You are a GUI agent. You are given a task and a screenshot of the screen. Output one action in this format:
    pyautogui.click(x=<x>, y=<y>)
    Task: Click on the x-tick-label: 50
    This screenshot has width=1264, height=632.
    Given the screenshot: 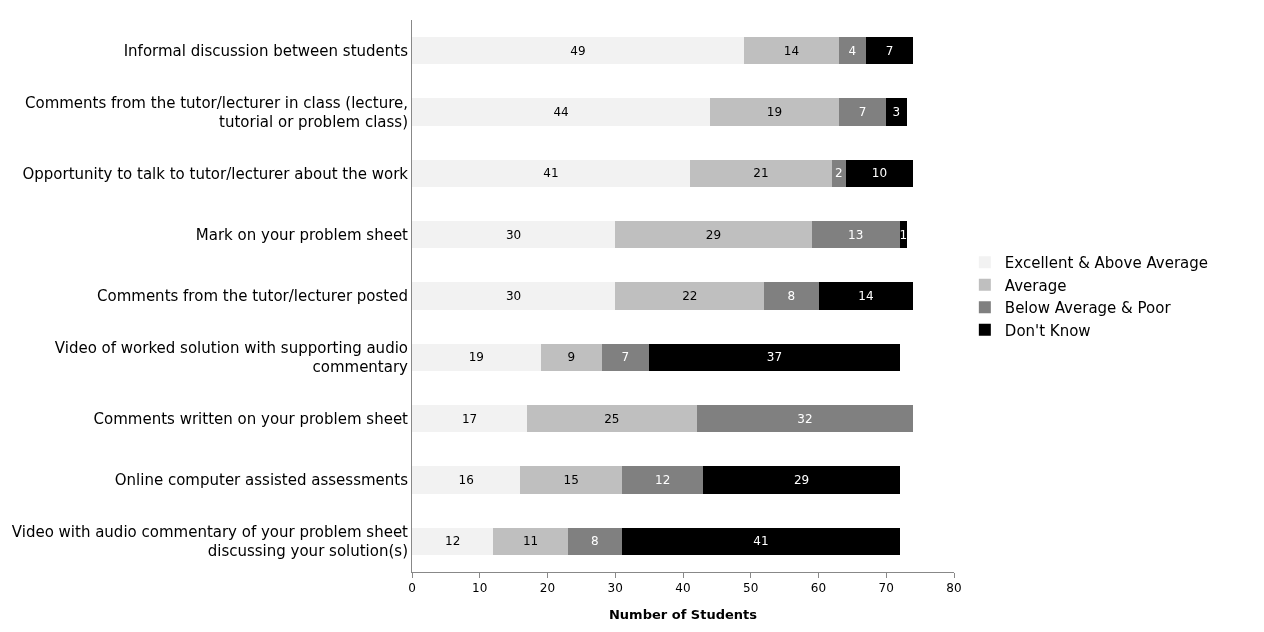 What is the action you would take?
    pyautogui.click(x=751, y=588)
    